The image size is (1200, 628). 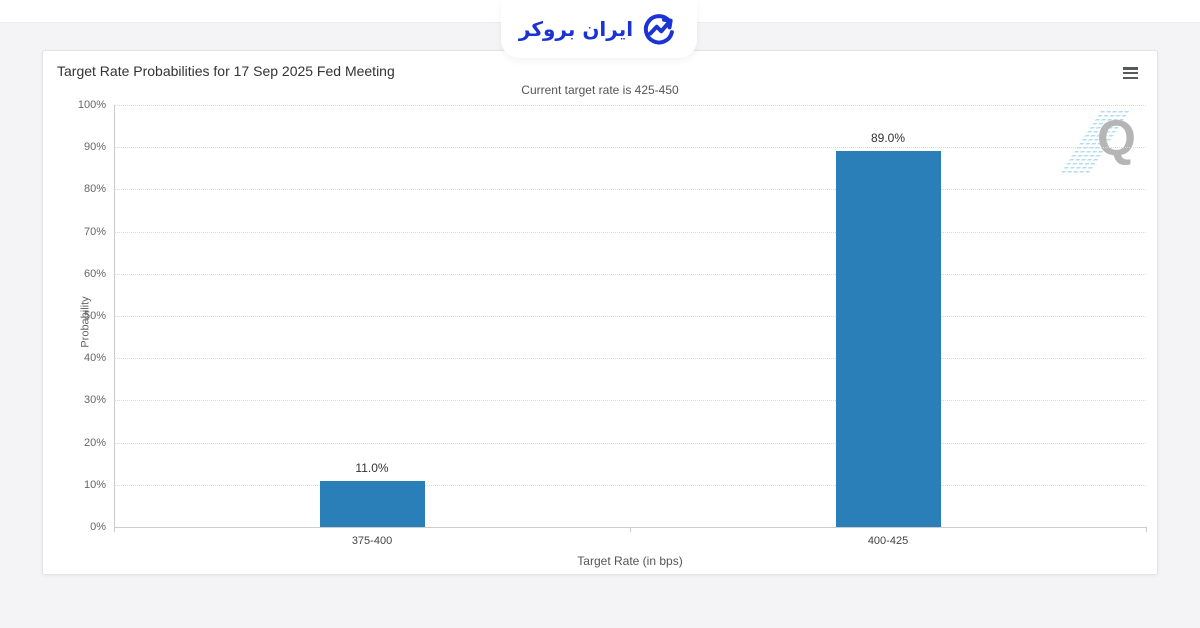 What do you see at coordinates (372, 467) in the screenshot?
I see `bar-value-label: 11.0%` at bounding box center [372, 467].